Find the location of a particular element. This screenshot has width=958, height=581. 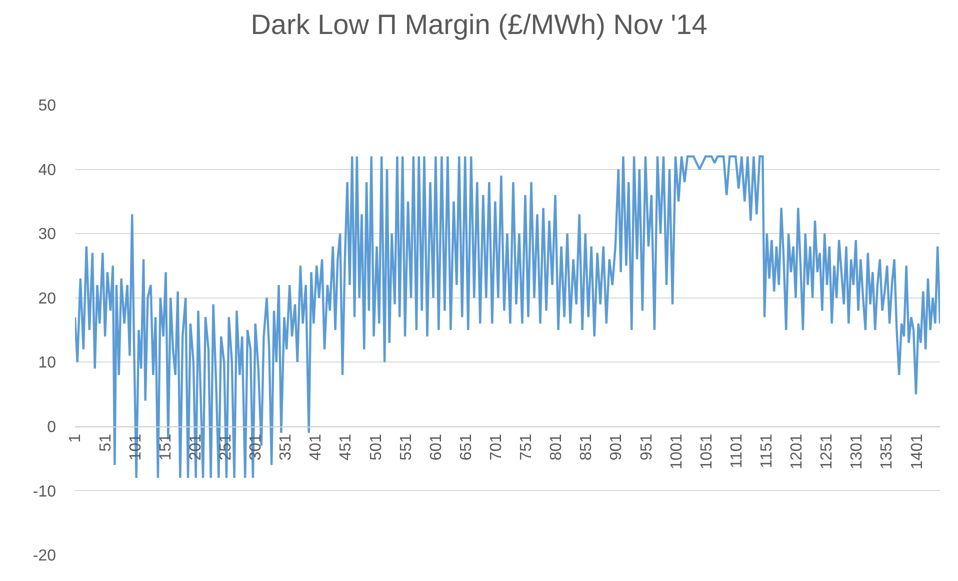

x-tick-label: 1401 is located at coordinates (917, 452).